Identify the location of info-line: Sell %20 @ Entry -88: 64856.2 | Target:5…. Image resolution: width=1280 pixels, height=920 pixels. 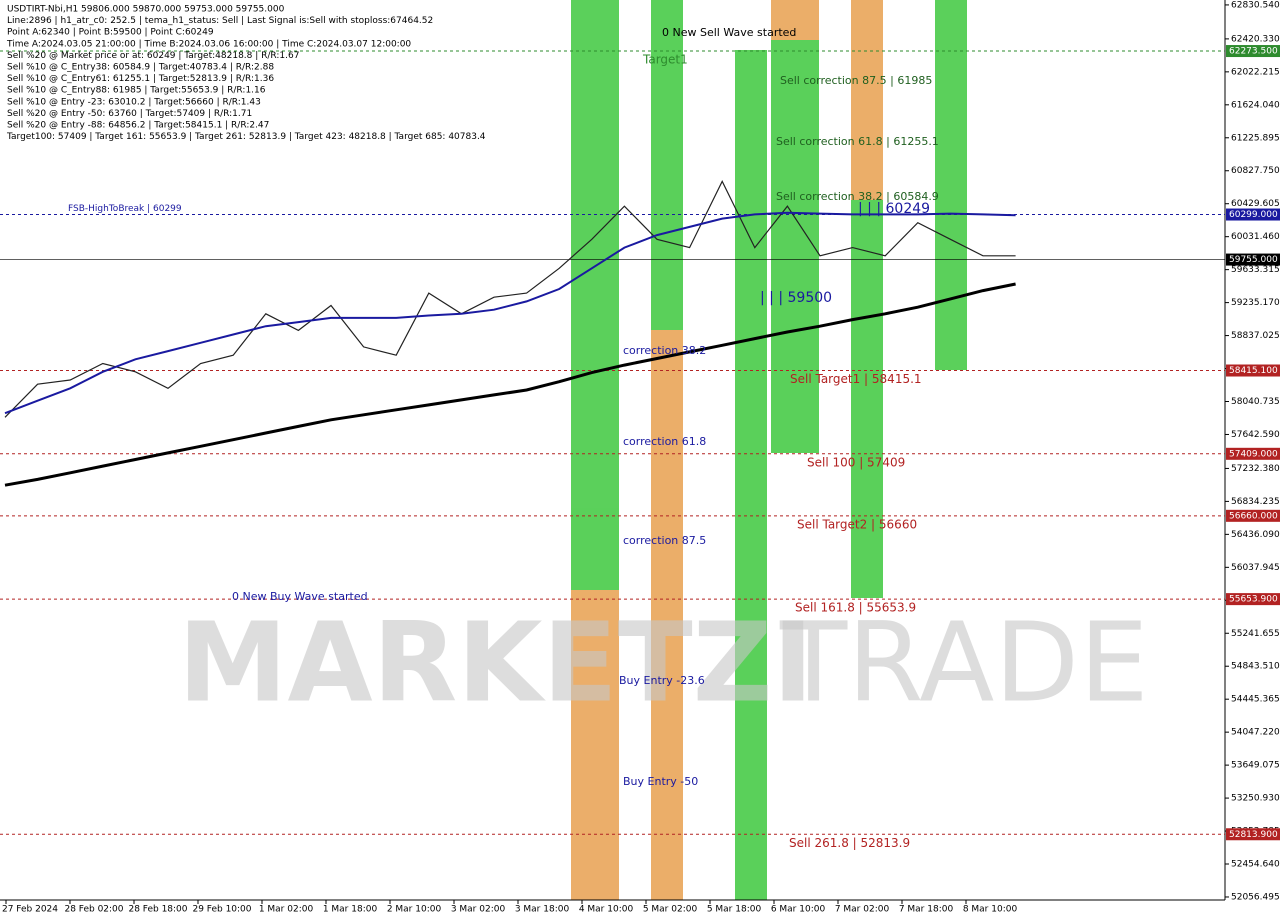
(138, 126).